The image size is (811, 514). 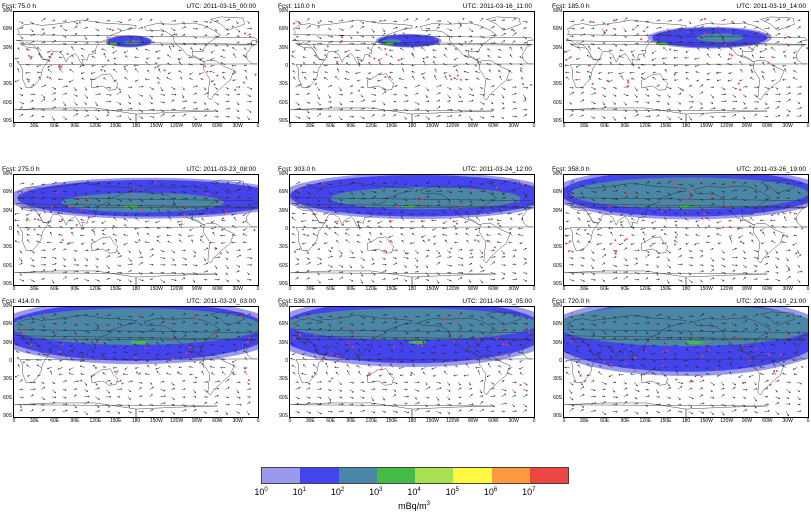 I want to click on utc-time-label: UTC: 2011-04-10_21:00, so click(x=771, y=301).